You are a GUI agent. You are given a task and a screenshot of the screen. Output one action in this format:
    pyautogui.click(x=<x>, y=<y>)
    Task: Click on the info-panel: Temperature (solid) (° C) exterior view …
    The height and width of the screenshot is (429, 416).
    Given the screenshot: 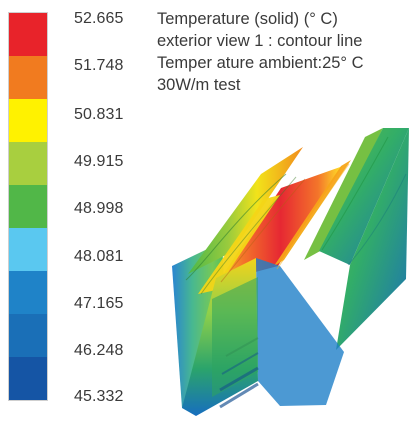 What is the action you would take?
    pyautogui.click(x=284, y=52)
    